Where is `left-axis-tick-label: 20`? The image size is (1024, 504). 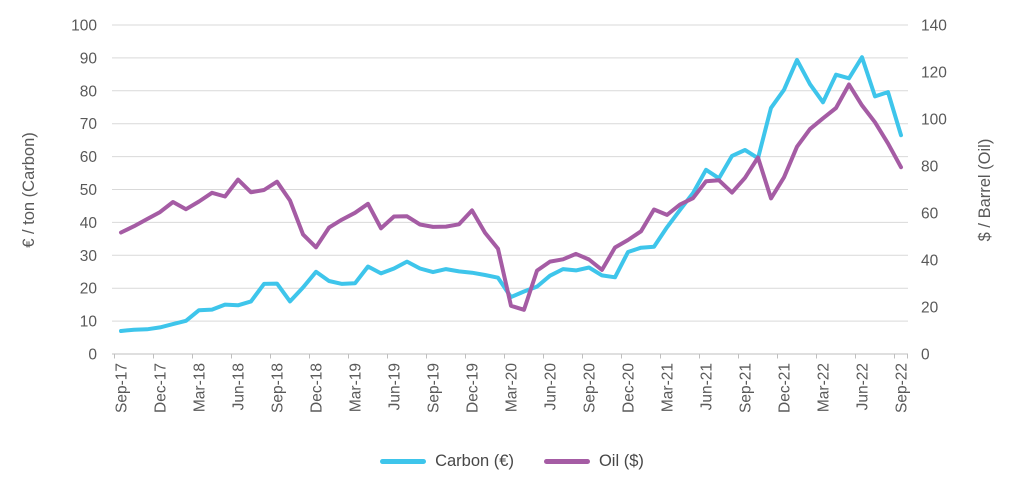
left-axis-tick-label: 20 is located at coordinates (89, 289).